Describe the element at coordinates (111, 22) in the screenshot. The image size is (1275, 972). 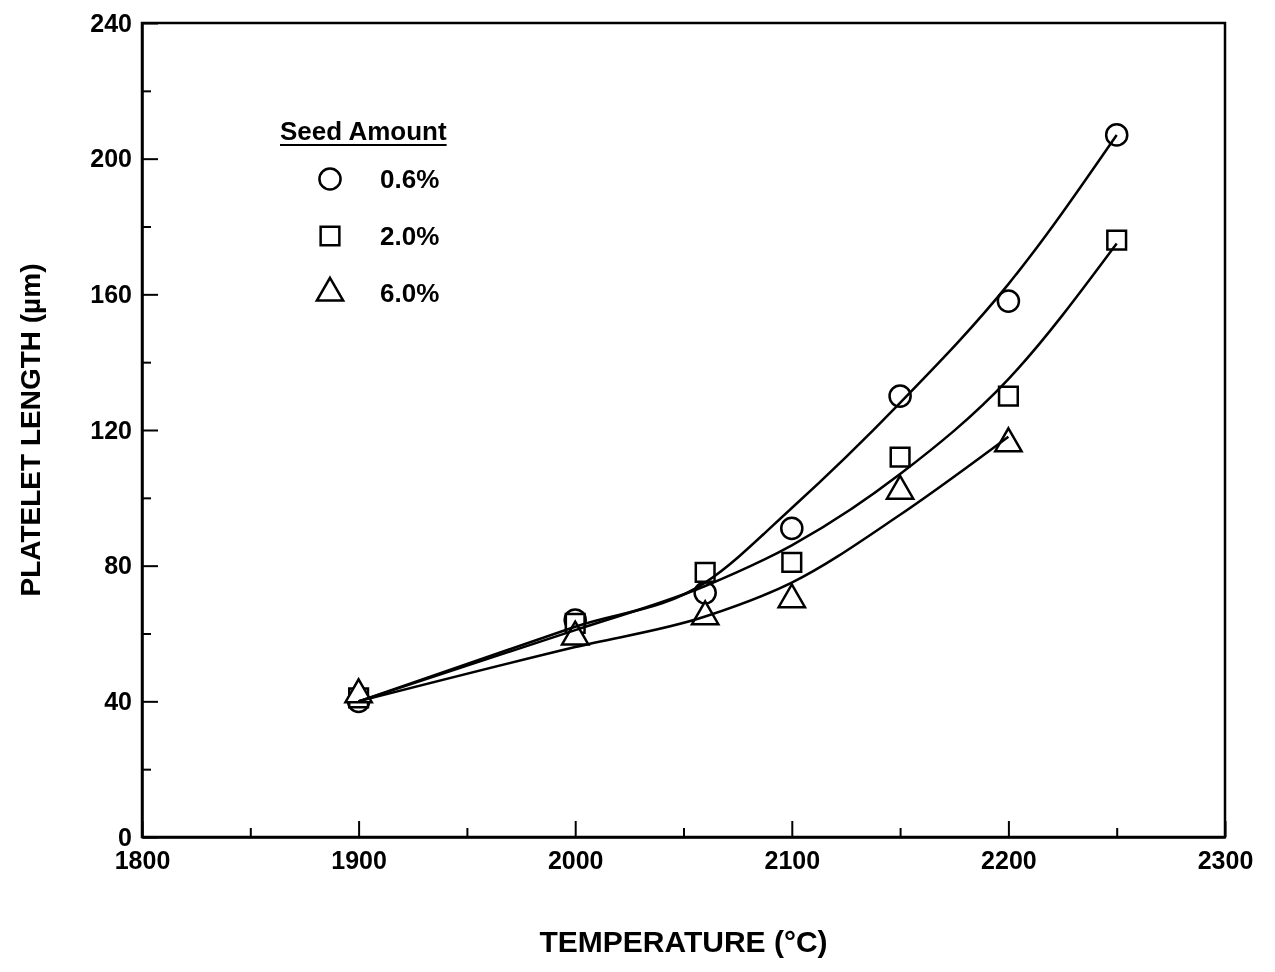
I see `y-tick-label: 240` at that location.